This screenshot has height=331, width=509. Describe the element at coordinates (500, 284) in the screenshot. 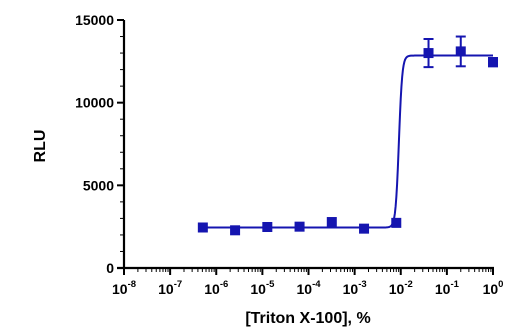

I see `x-tick-label-exponent: 0` at that location.